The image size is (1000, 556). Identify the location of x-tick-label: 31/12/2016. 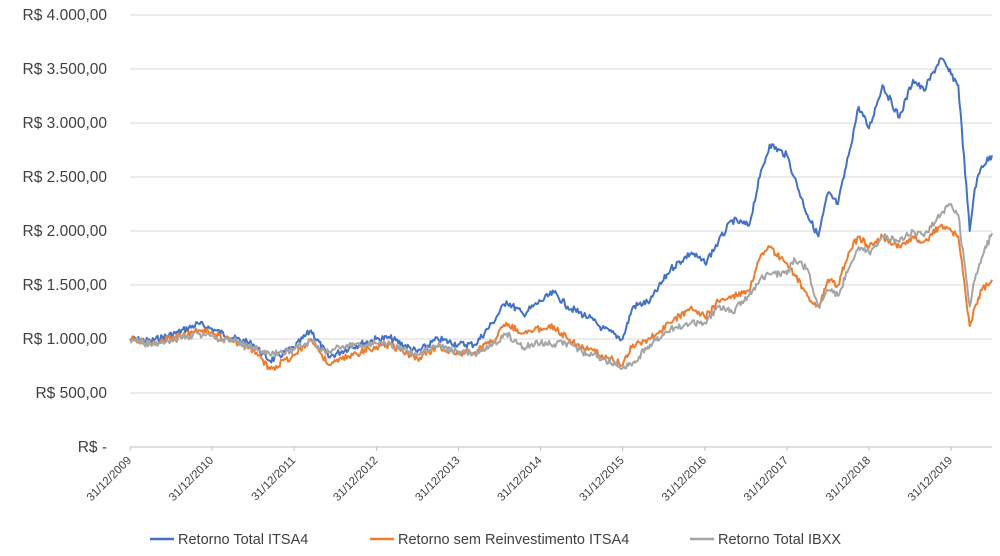
(684, 479).